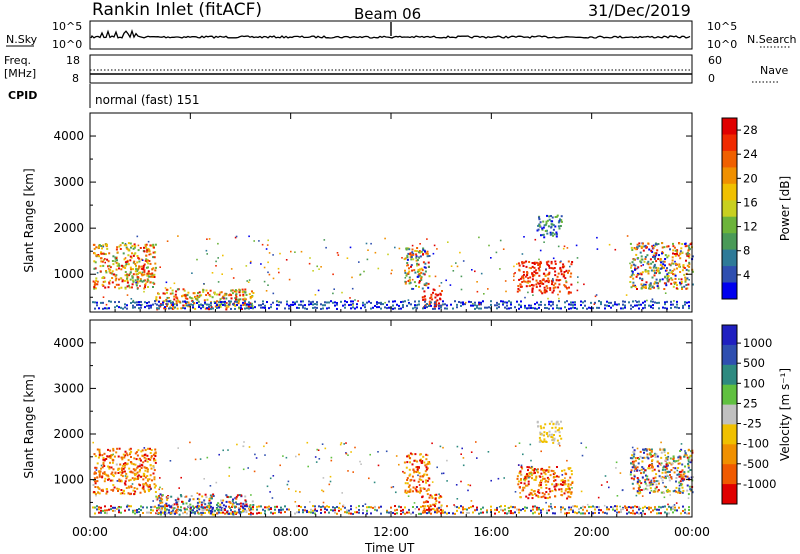 This screenshot has height=554, width=800. Describe the element at coordinates (17, 60) in the screenshot. I see `freq-label-top: Freq.` at that location.